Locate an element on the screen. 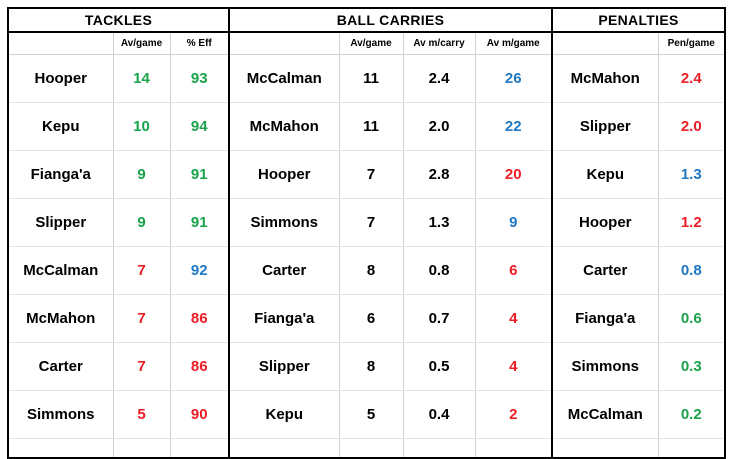  penalties-player-name: McCalman is located at coordinates (605, 414).